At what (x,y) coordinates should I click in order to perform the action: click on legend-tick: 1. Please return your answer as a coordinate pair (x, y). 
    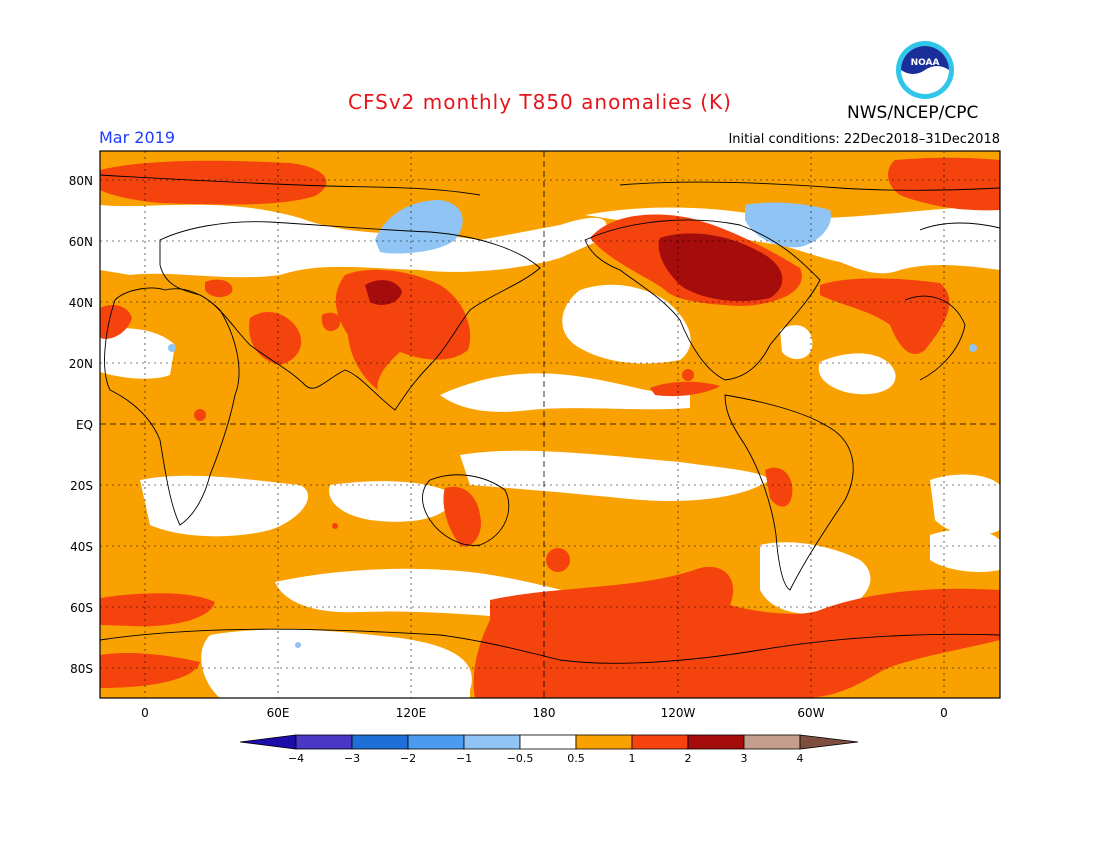
    Looking at the image, I should click on (632, 758).